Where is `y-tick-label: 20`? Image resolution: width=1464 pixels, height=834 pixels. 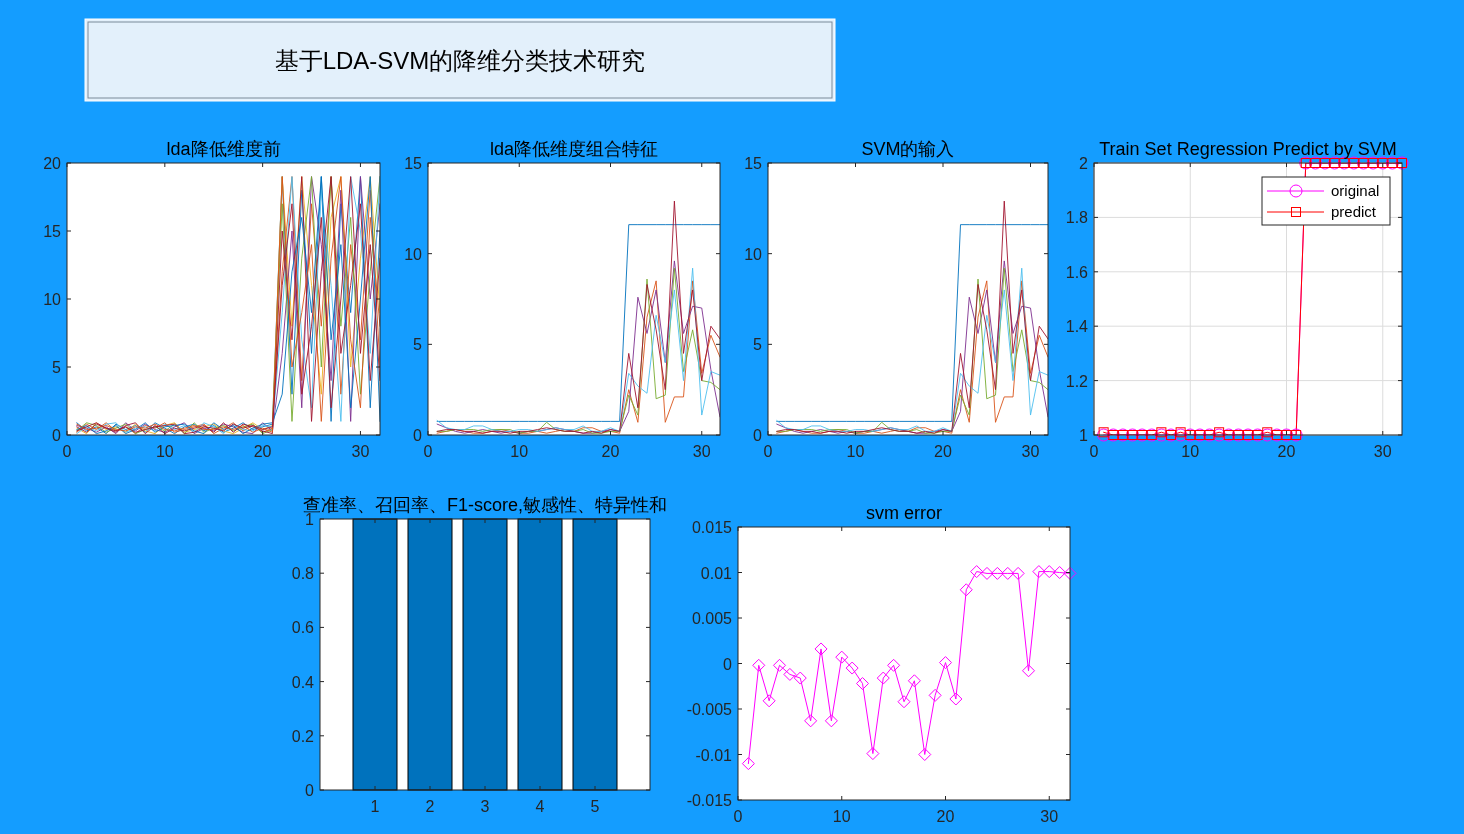 y-tick-label: 20 is located at coordinates (52, 163).